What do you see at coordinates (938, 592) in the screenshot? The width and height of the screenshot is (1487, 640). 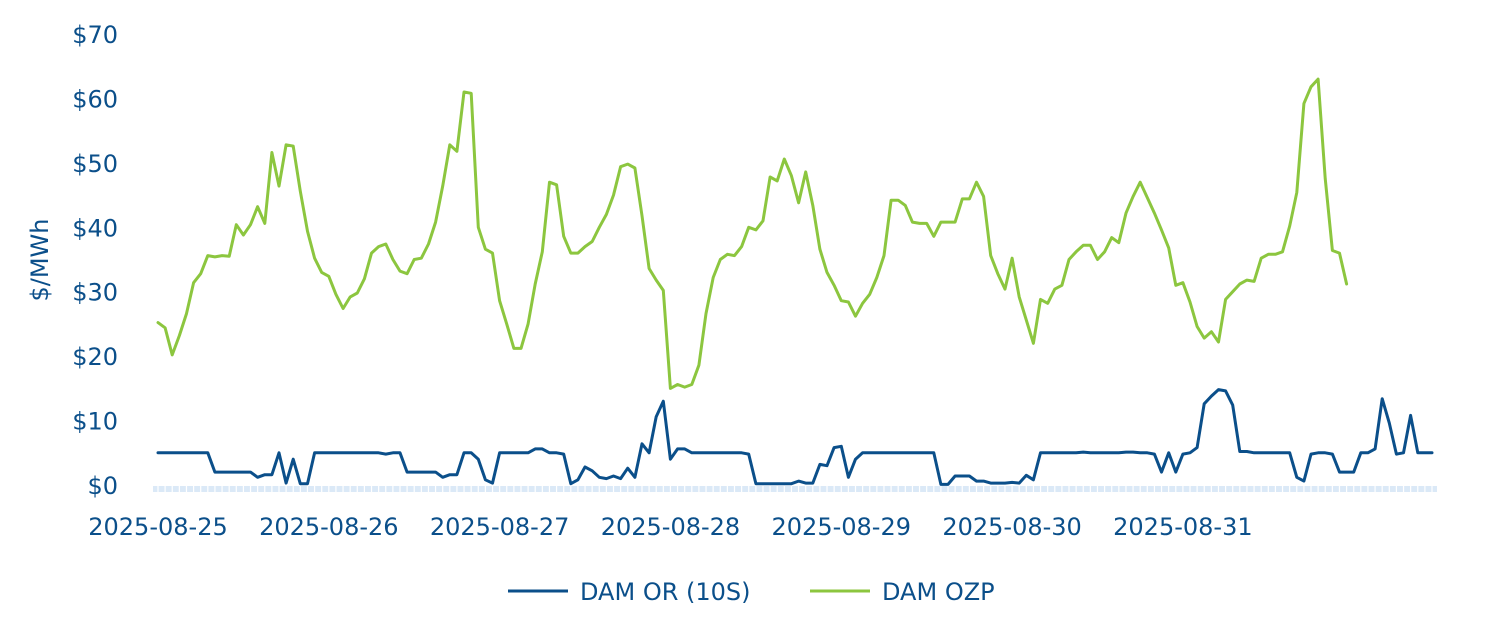 I see `legend-label: DAM OZP` at bounding box center [938, 592].